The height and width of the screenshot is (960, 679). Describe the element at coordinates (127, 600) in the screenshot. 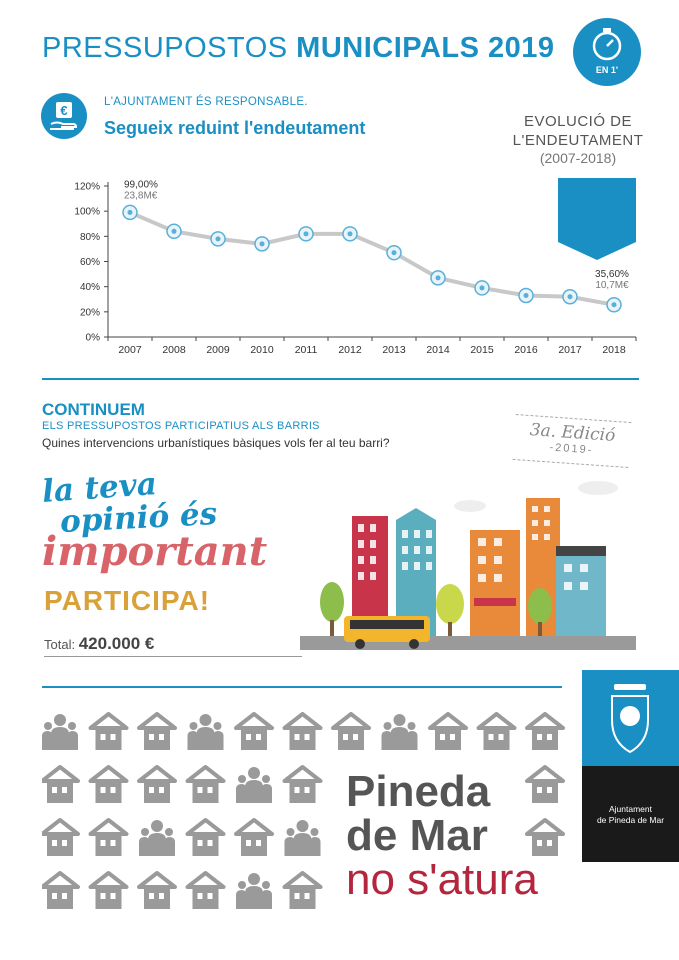

I see `participa-cta: PARTICIPA!` at that location.